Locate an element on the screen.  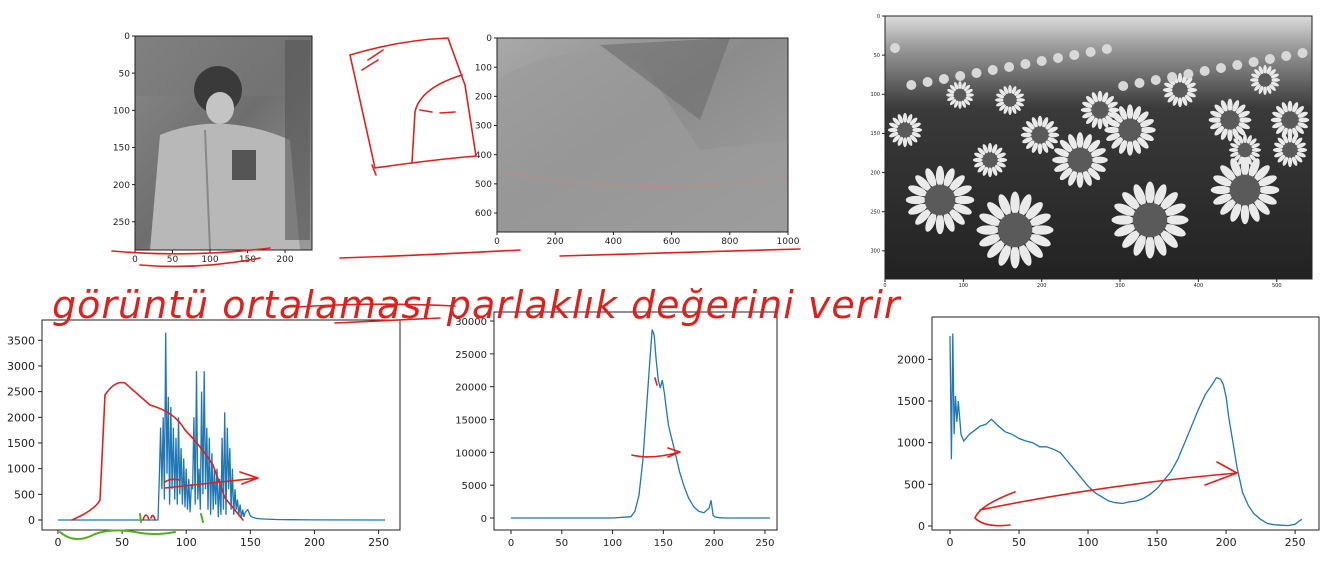
y-tick-label: 150 is located at coordinates (121, 149).